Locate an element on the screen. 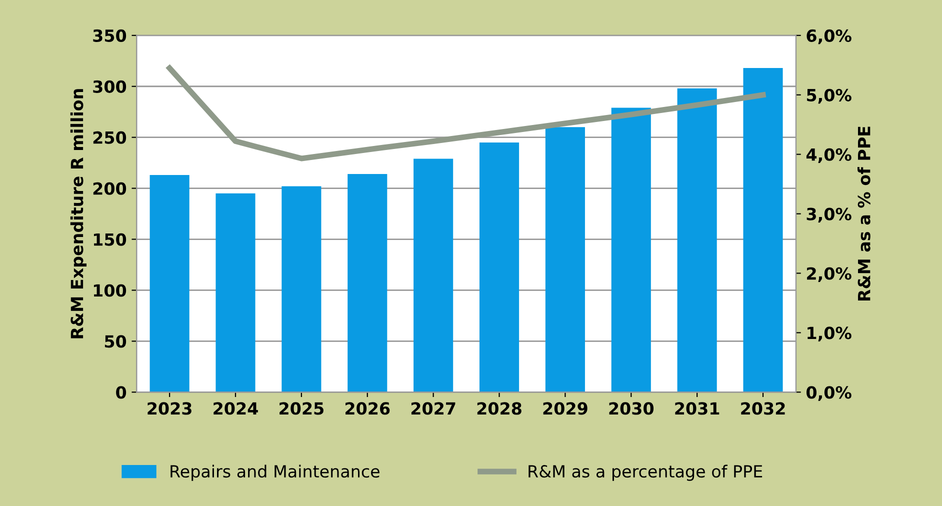 Image resolution: width=942 pixels, height=506 pixels. y-tick-label: 150 is located at coordinates (110, 239).